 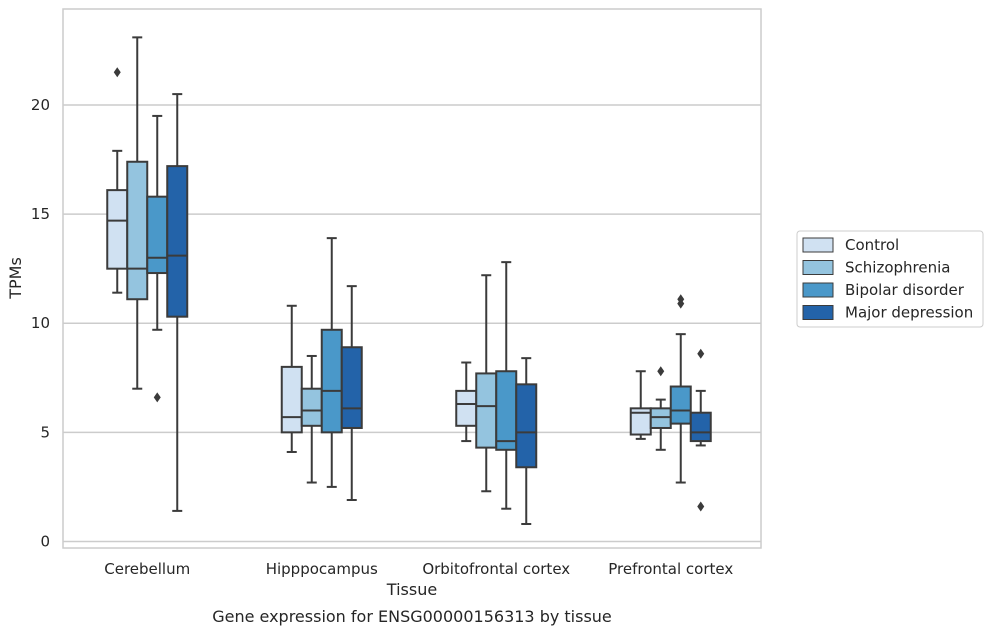 I want to click on y-tick-label: 10, so click(x=40, y=323).